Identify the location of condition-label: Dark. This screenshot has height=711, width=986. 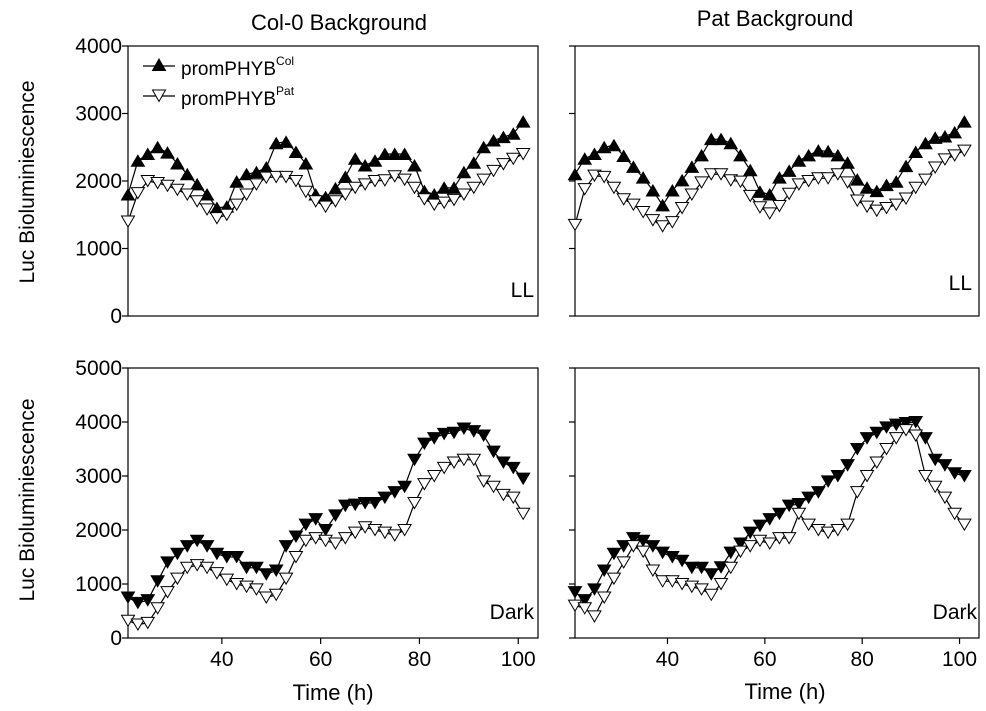
(955, 612).